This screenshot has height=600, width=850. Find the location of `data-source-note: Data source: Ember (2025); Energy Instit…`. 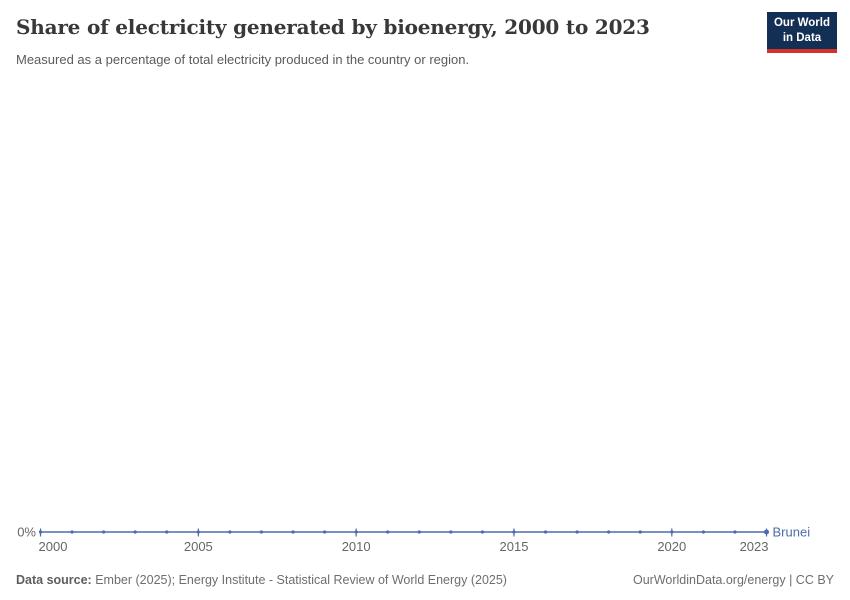

data-source-note: Data source: Ember (2025); Energy Instit… is located at coordinates (261, 580).